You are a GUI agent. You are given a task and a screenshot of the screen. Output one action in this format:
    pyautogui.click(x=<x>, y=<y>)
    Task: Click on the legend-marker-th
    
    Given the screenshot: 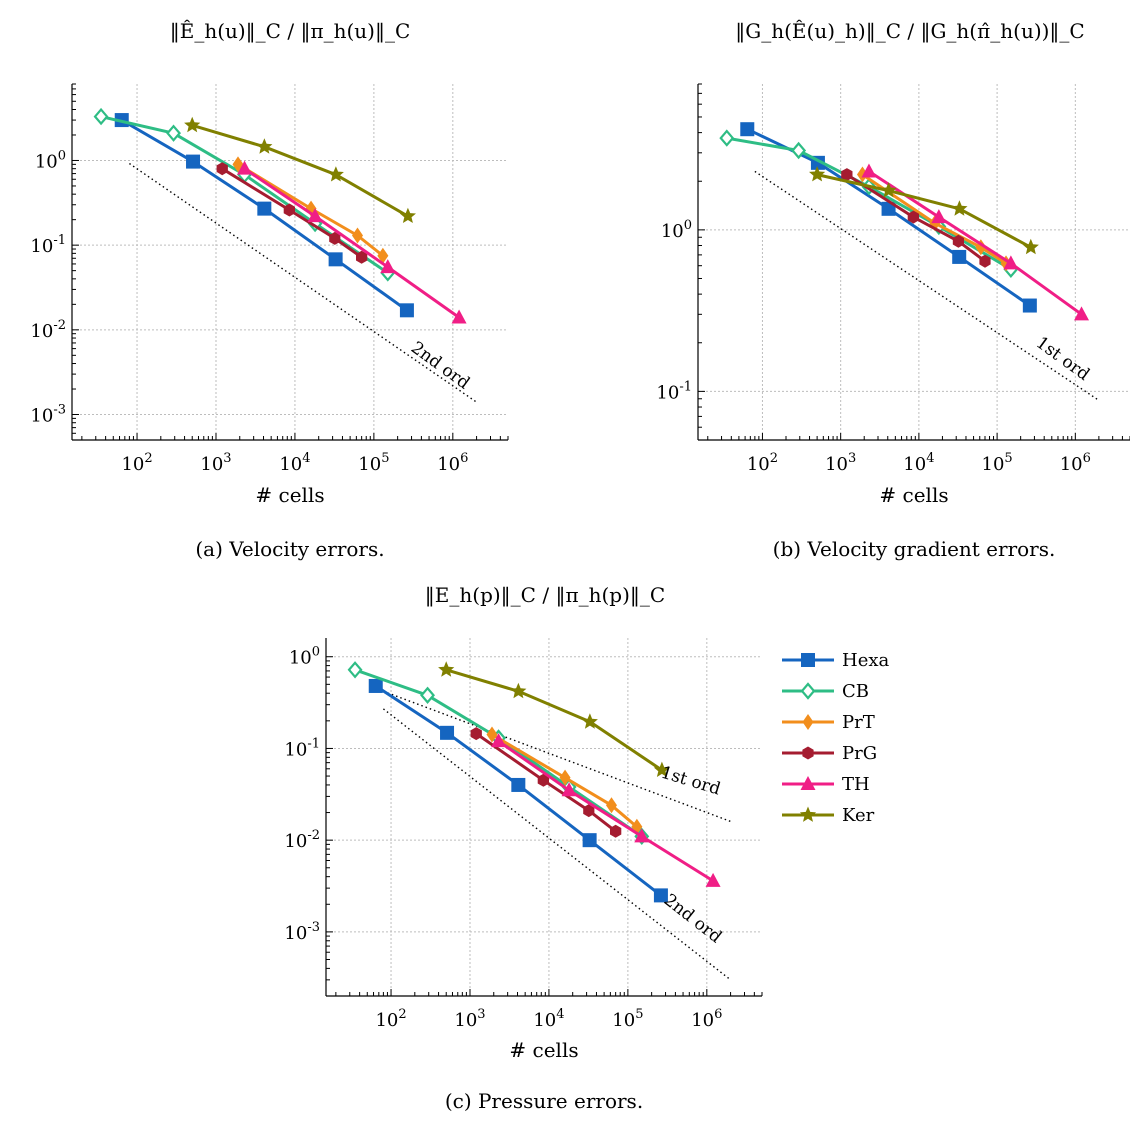 What is the action you would take?
    pyautogui.click(x=808, y=783)
    